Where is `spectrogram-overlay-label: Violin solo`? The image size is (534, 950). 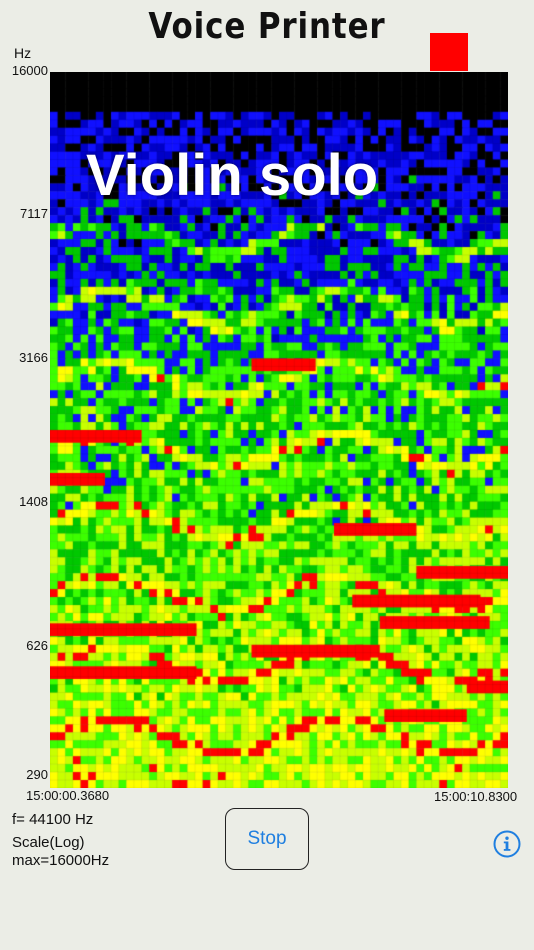
spectrogram-overlay-label: Violin solo is located at coordinates (232, 175).